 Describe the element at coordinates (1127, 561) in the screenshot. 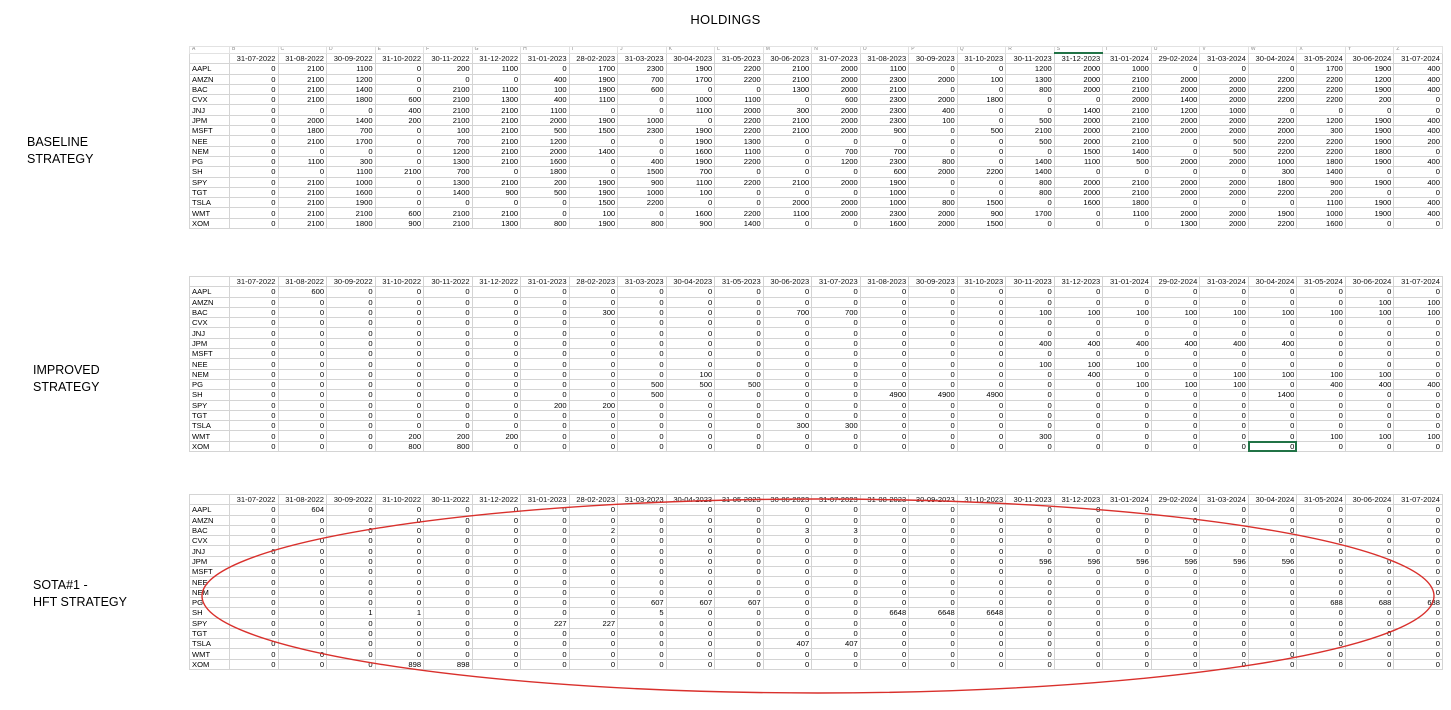

I see `value-cell: 596` at that location.